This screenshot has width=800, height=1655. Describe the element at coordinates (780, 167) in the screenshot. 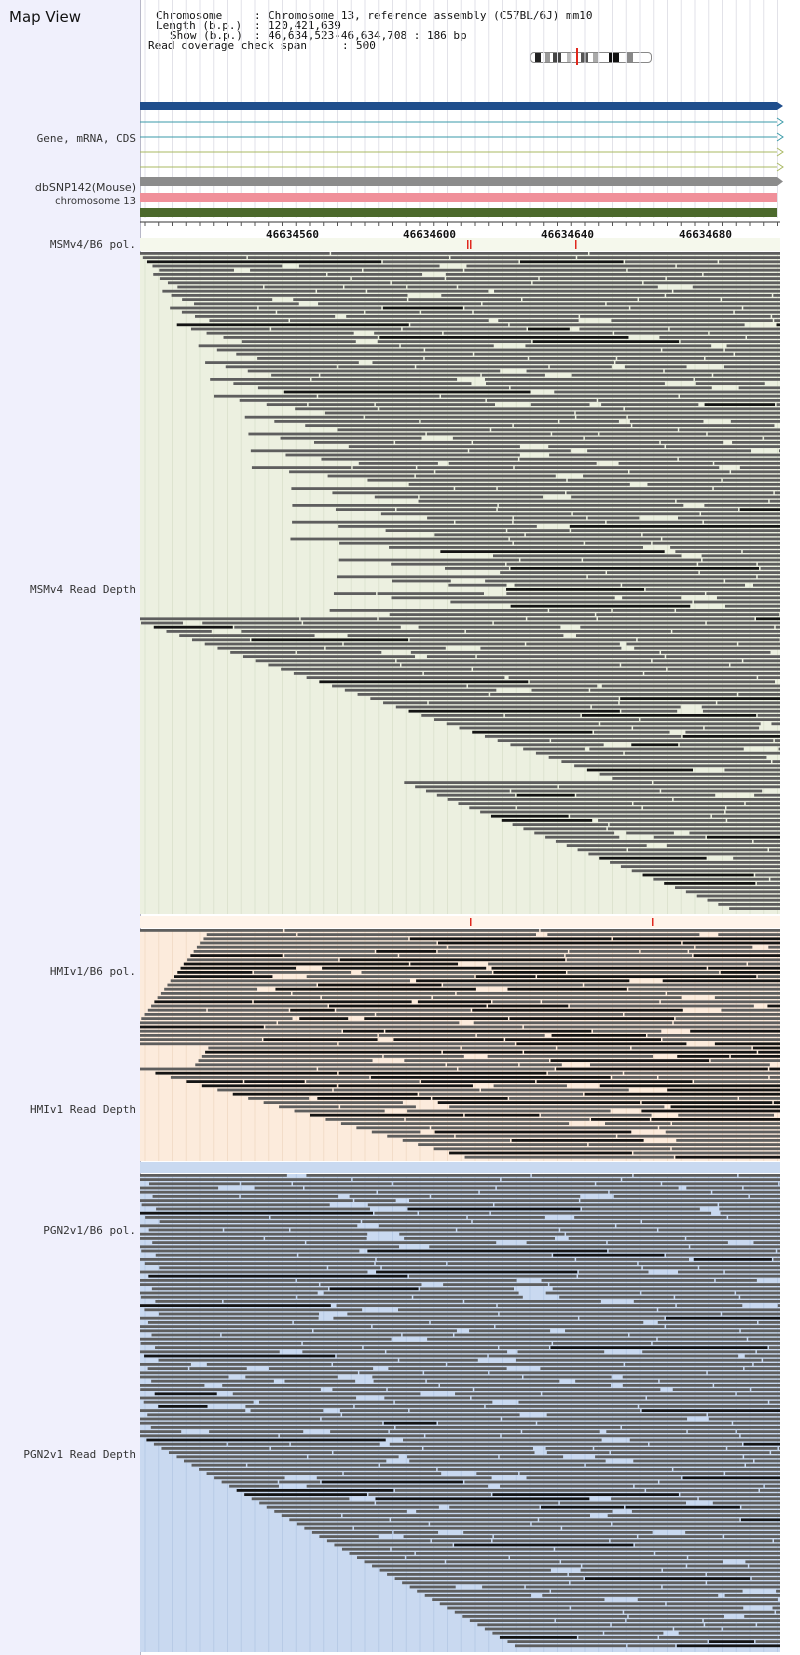

I see `gene-arrow-icon` at that location.